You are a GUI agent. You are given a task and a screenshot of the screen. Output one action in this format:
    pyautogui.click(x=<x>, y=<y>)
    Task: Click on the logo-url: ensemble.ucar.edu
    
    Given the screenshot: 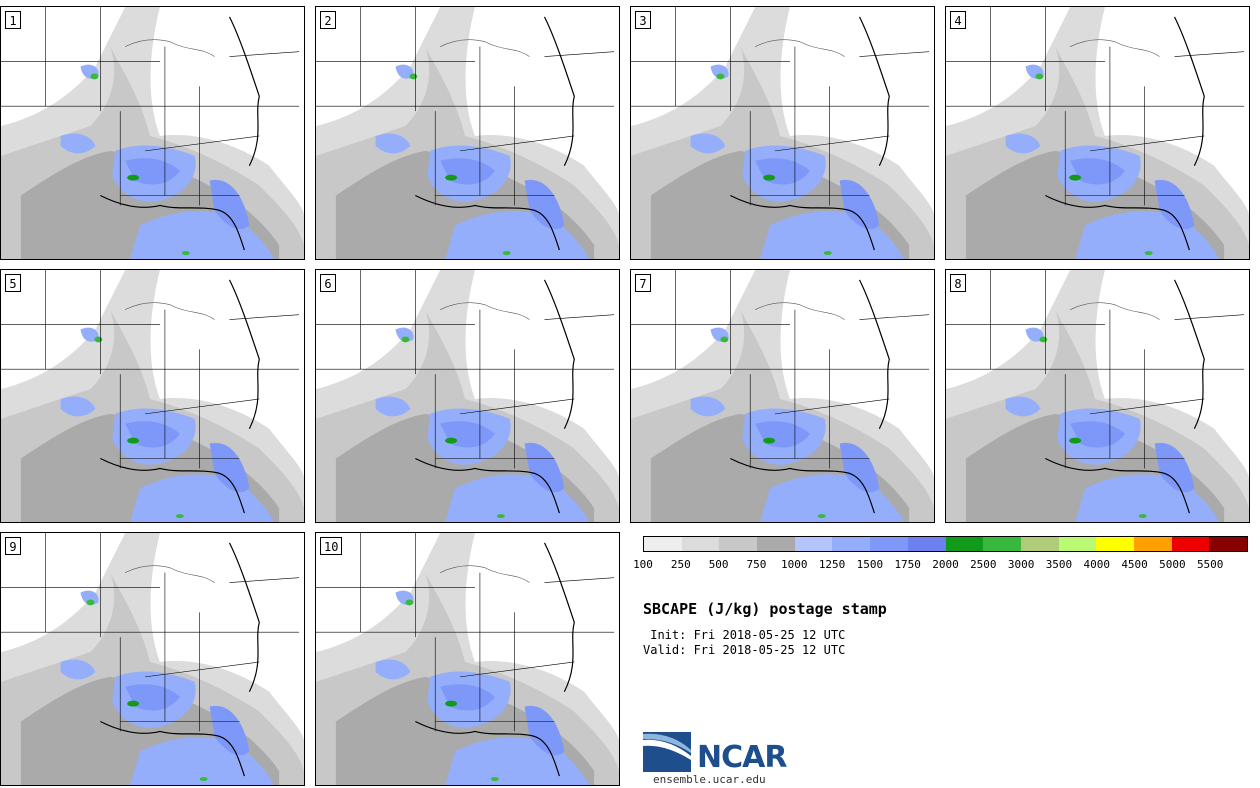 What is the action you would take?
    pyautogui.click(x=709, y=779)
    